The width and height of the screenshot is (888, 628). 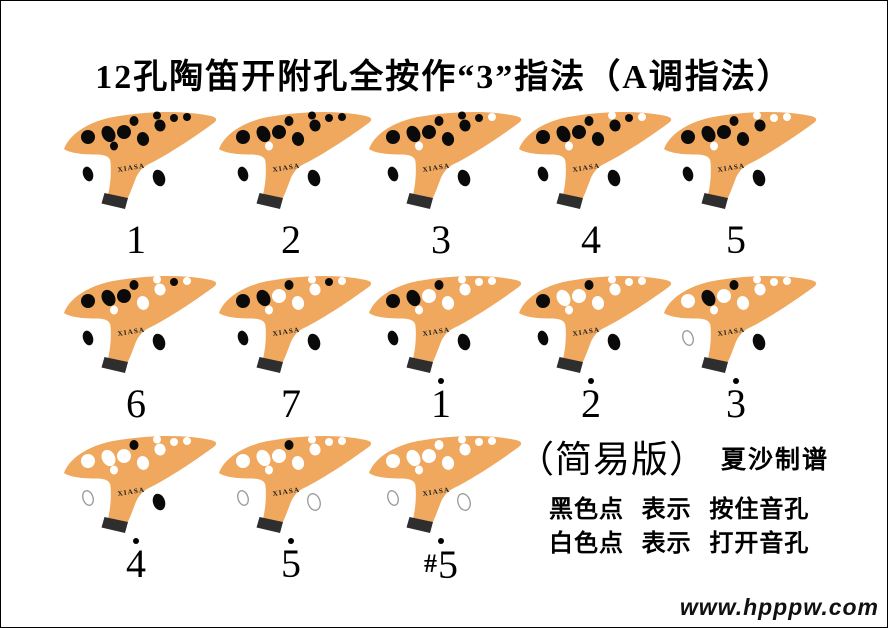 What do you see at coordinates (291, 401) in the screenshot?
I see `note-label: 7` at bounding box center [291, 401].